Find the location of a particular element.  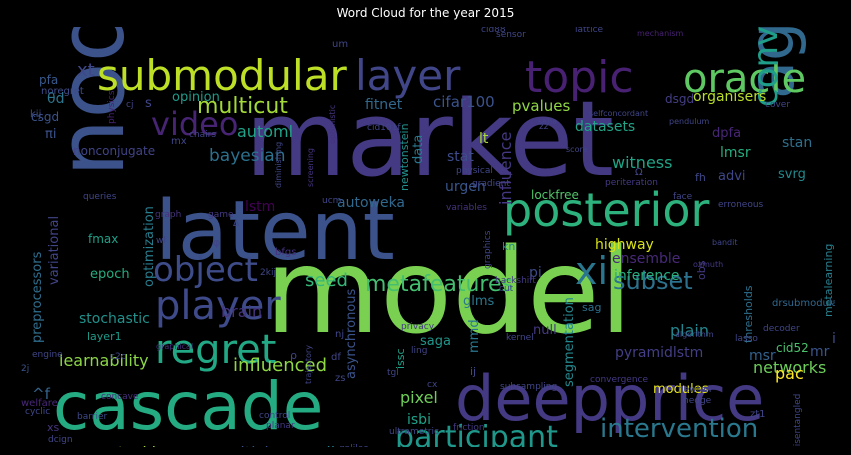

word: erroneous is located at coordinates (741, 205).